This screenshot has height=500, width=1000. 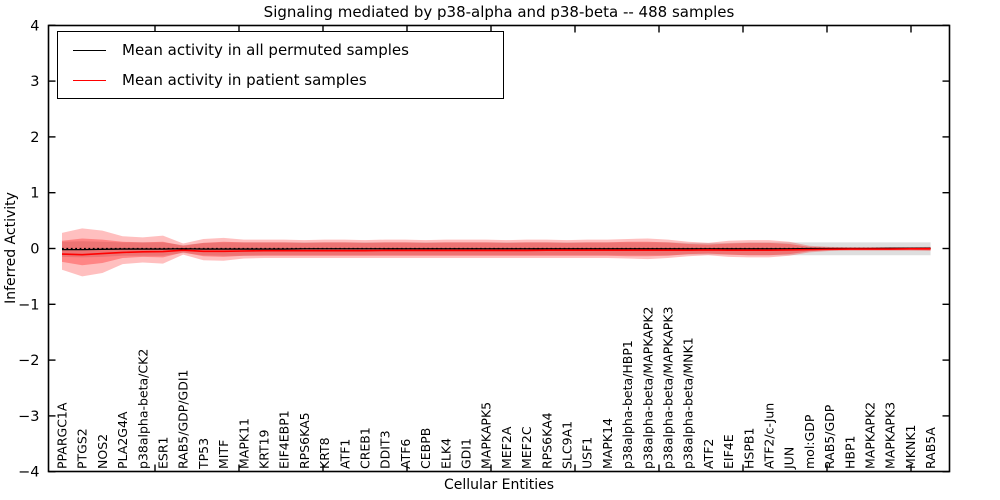 I want to click on x-tick-label: MKNK1, so click(x=910, y=447).